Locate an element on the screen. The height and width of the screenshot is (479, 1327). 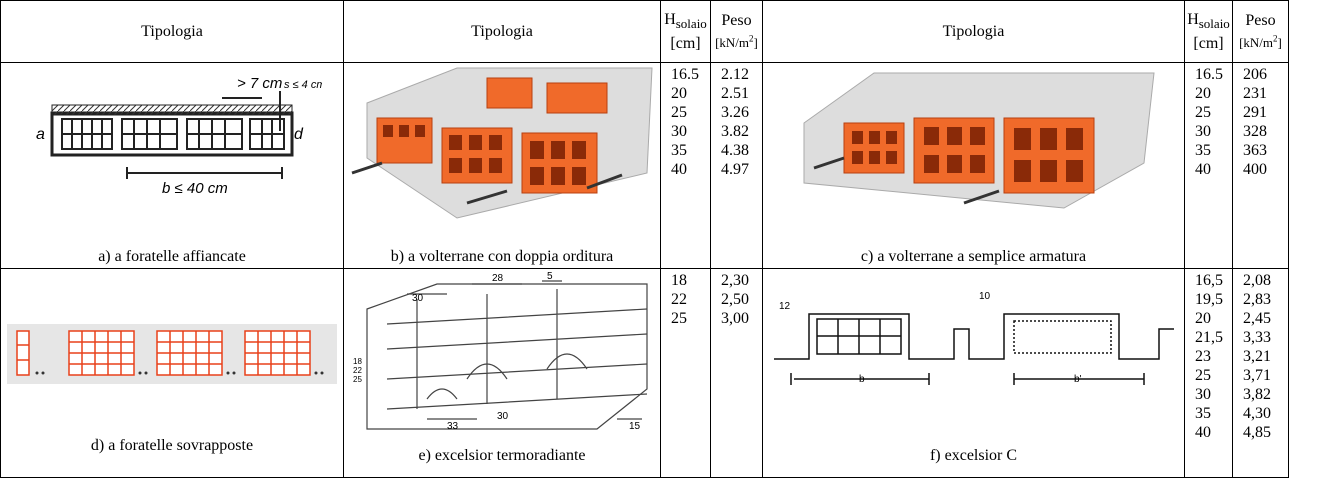
list-item: 4,30 is located at coordinates (1257, 413).